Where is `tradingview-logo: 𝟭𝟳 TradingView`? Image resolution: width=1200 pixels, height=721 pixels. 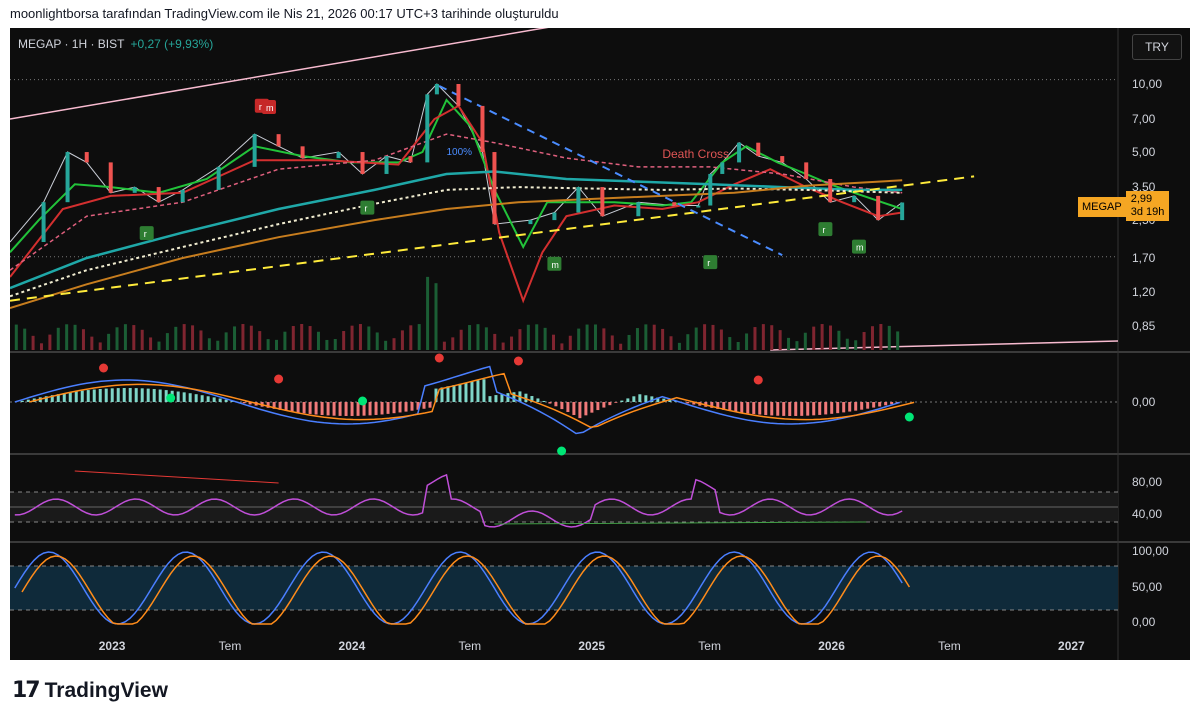 tradingview-logo: 𝟭𝟳 TradingView is located at coordinates (90, 690).